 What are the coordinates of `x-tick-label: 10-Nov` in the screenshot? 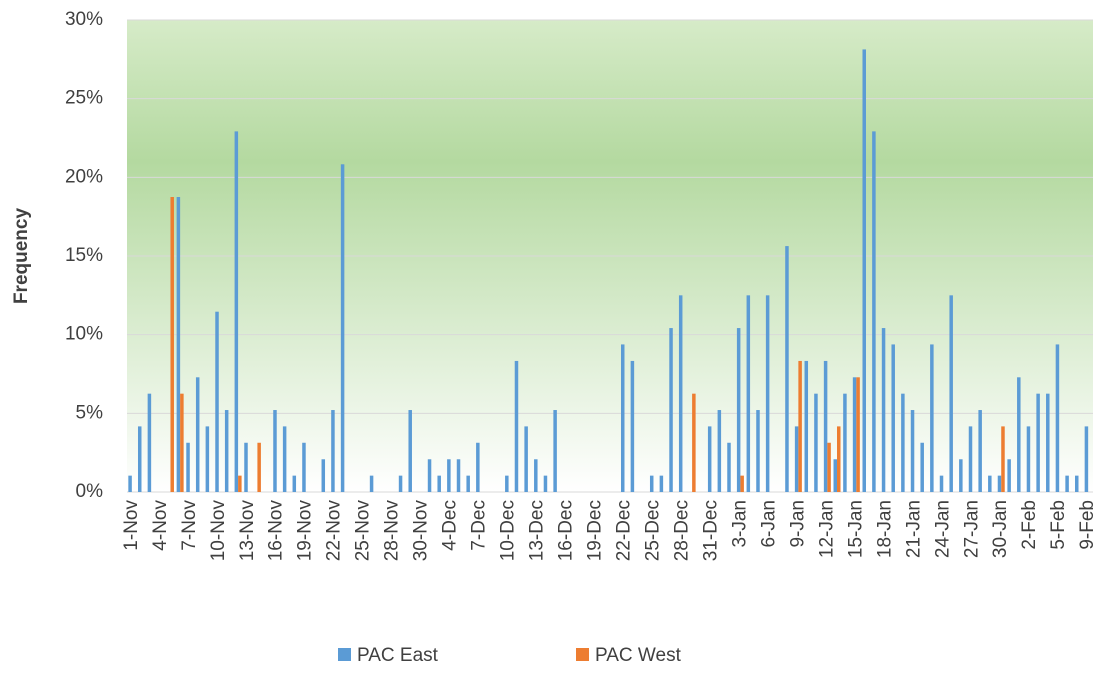 It's located at (218, 531).